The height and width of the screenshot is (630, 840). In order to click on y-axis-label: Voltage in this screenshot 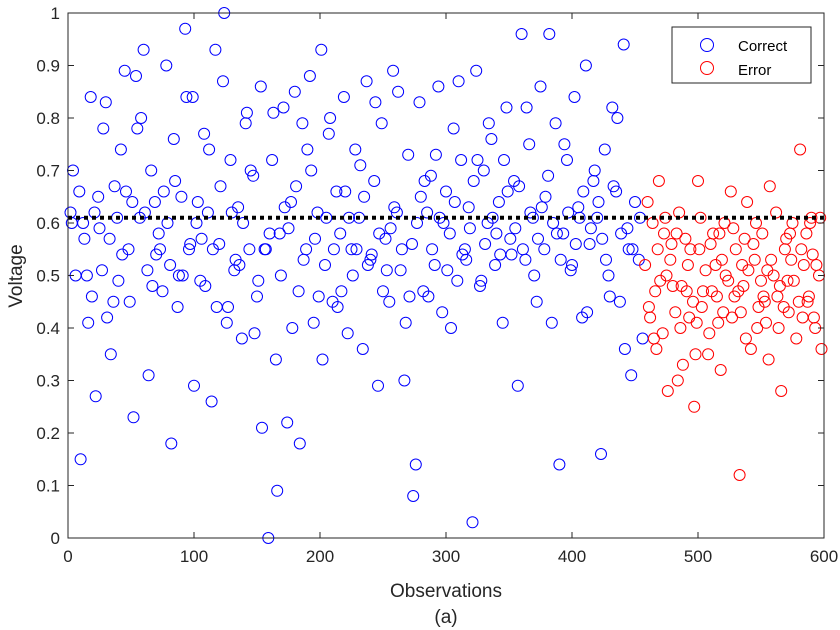, I will do `click(16, 275)`.